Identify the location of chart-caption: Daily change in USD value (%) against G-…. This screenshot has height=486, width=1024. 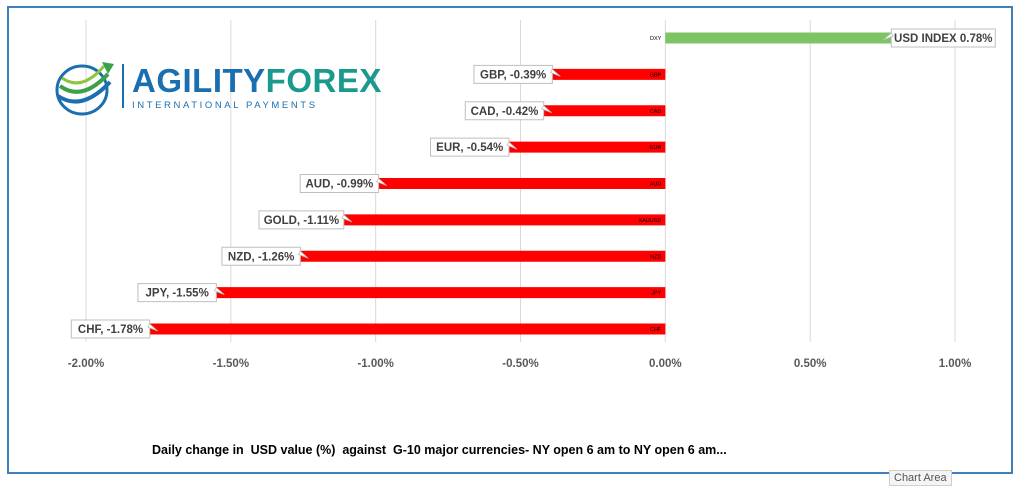
(439, 450).